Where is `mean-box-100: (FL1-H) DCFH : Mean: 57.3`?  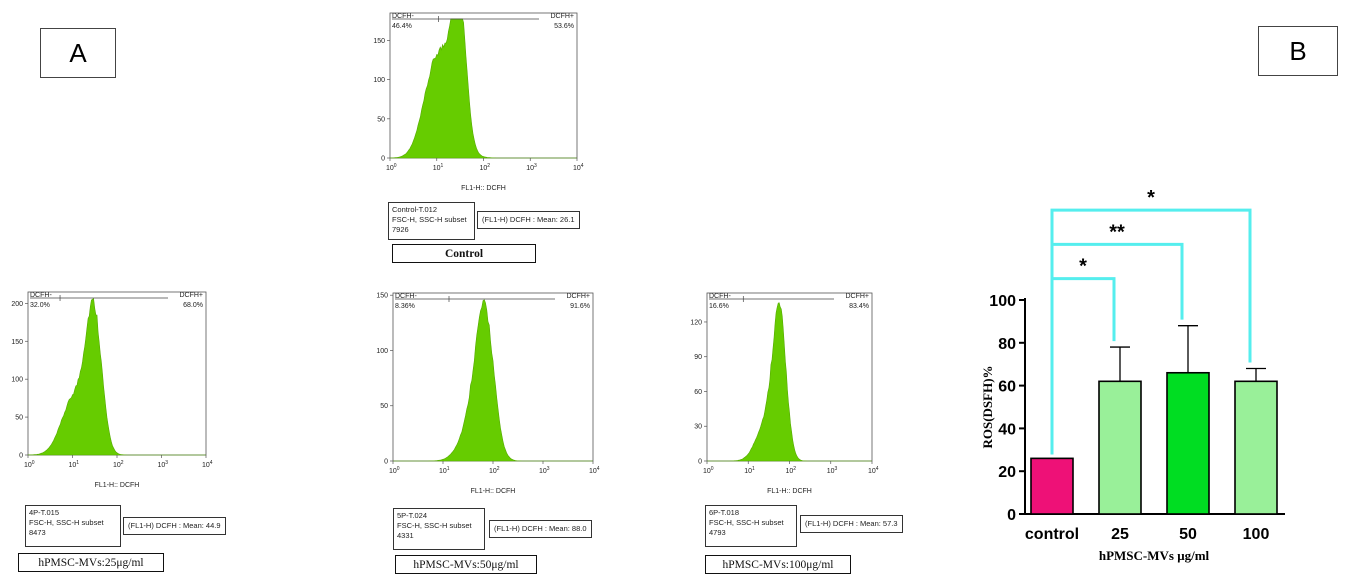
mean-box-100: (FL1-H) DCFH : Mean: 57.3 is located at coordinates (851, 524).